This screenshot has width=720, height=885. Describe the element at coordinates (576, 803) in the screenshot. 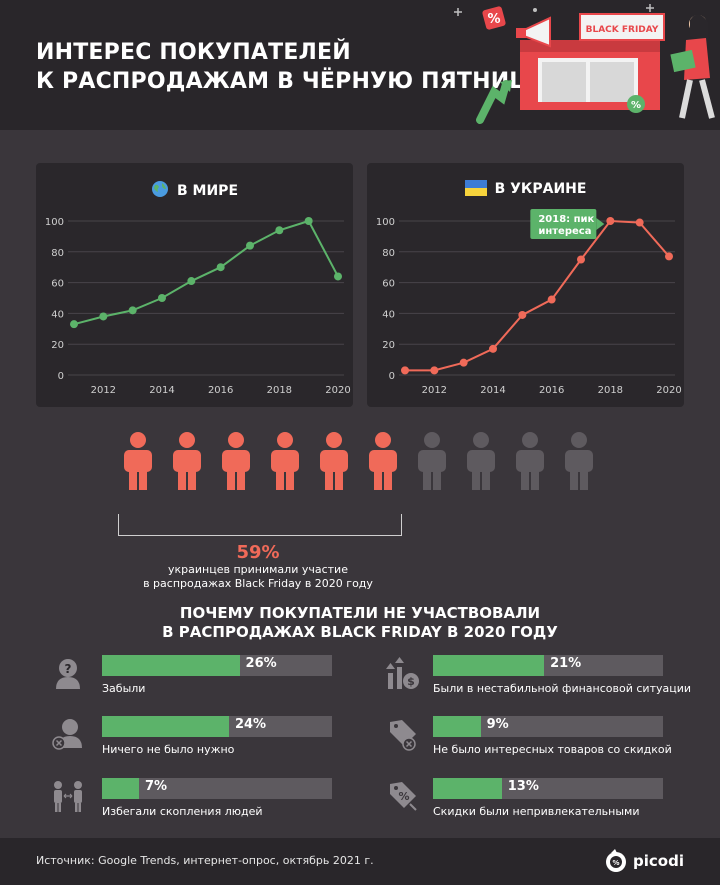

I see `reason-item: 13% Скидки были непривлекательными` at that location.